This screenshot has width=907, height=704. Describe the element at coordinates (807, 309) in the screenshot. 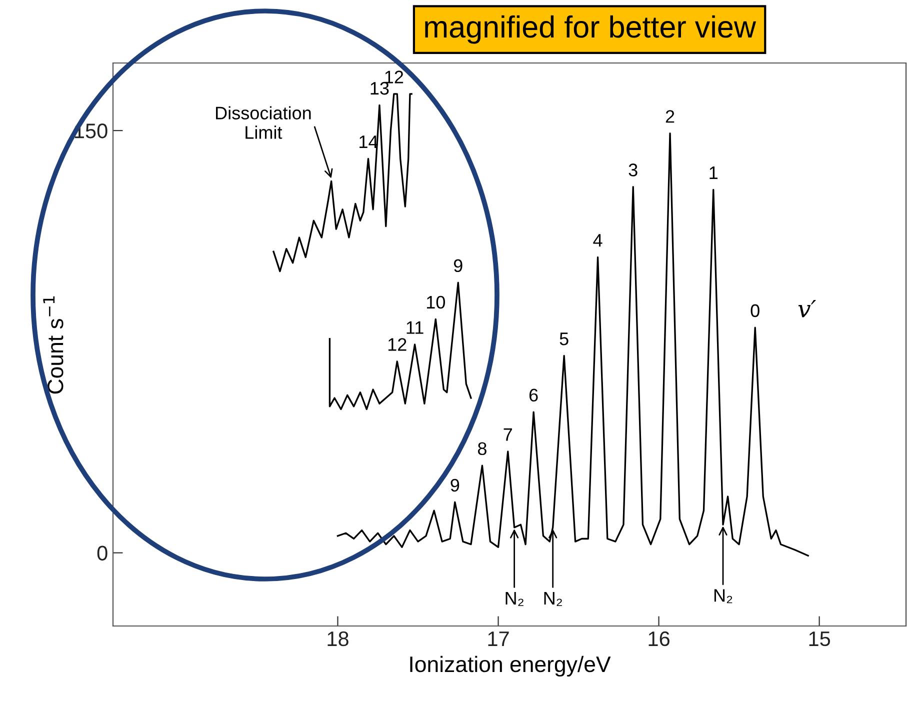

I see `annotation: v′` at that location.